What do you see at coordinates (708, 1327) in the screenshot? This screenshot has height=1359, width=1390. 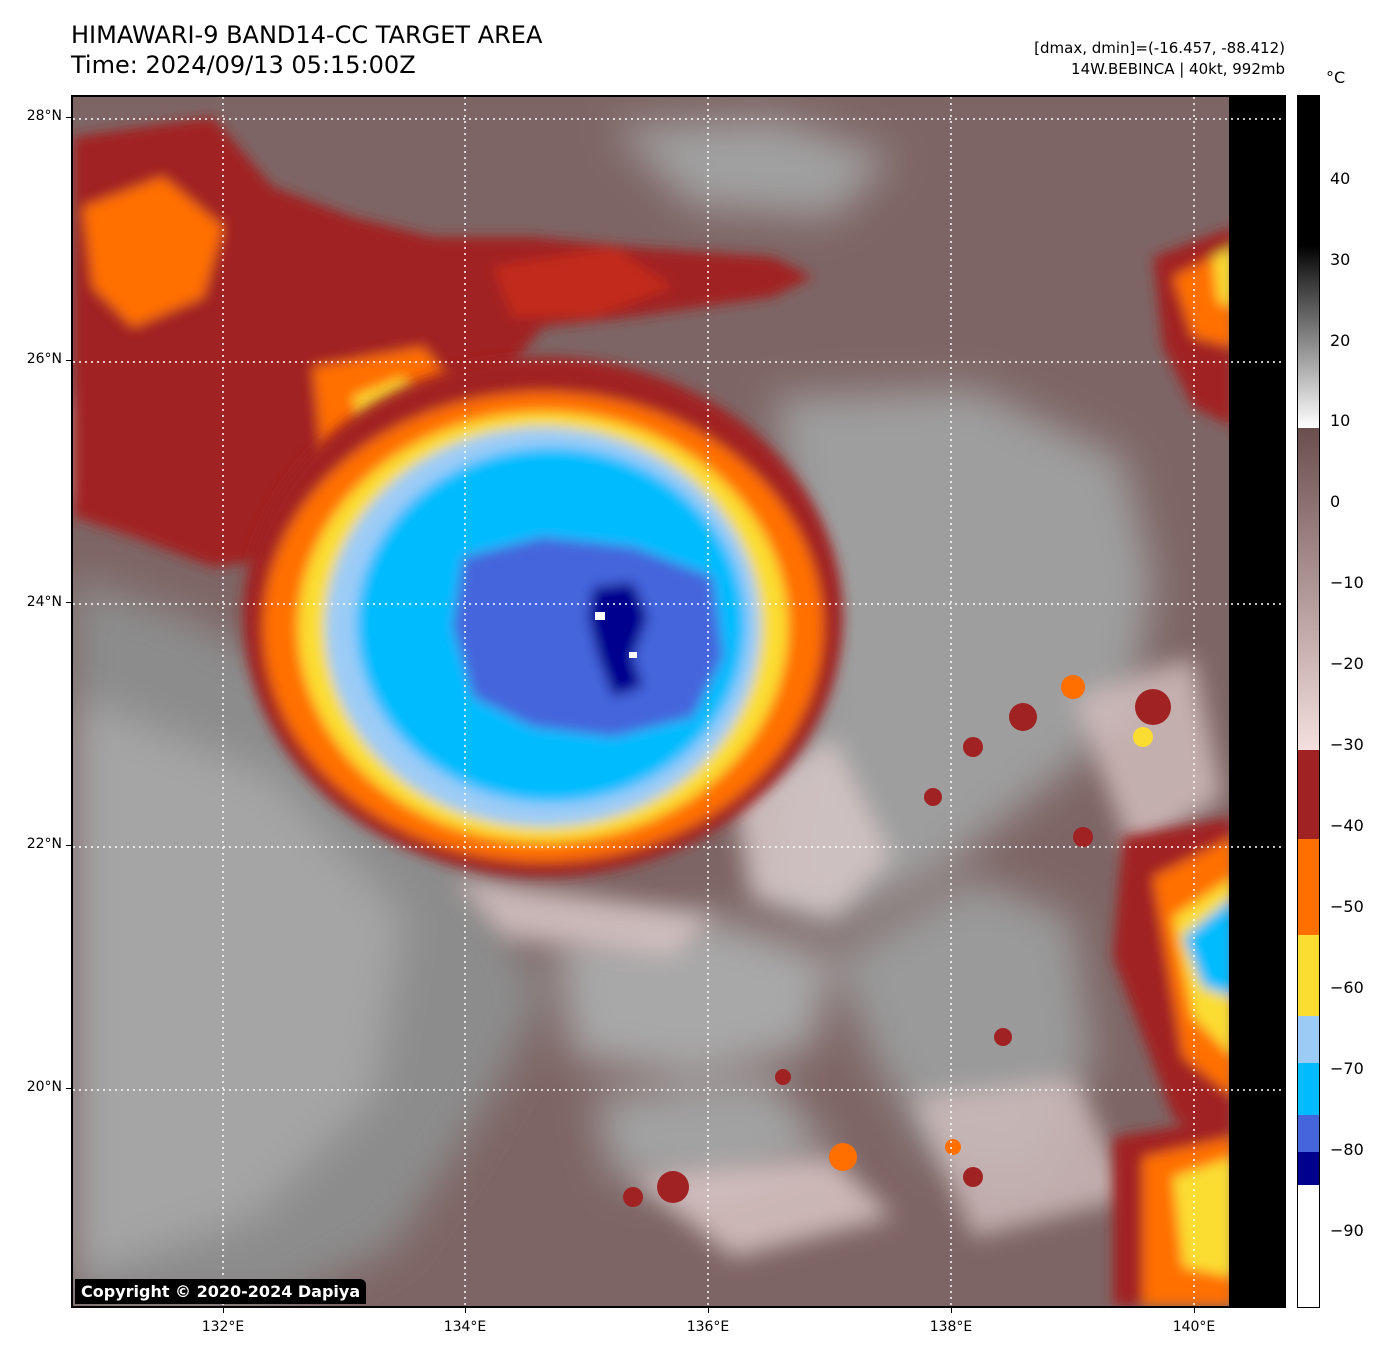 I see `lon-label-136: 136°E` at bounding box center [708, 1327].